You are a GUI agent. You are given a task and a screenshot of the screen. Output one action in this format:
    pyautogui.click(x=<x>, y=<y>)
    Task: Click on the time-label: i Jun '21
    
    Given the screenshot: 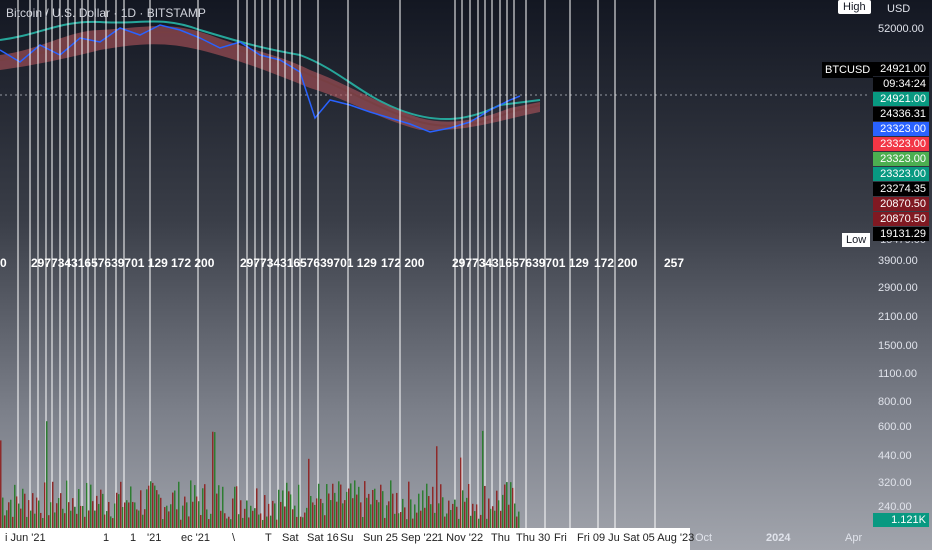 What is the action you would take?
    pyautogui.click(x=25, y=538)
    